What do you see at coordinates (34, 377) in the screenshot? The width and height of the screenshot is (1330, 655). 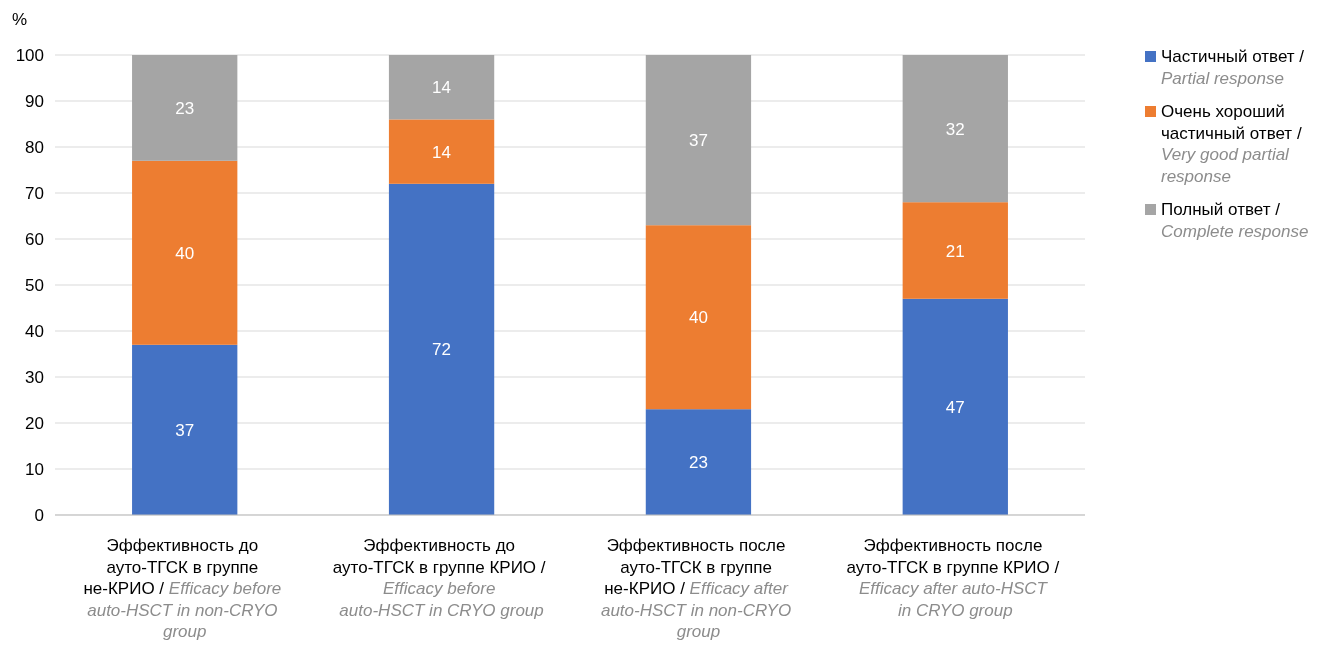 I see `y-tick-label: 30` at bounding box center [34, 377].